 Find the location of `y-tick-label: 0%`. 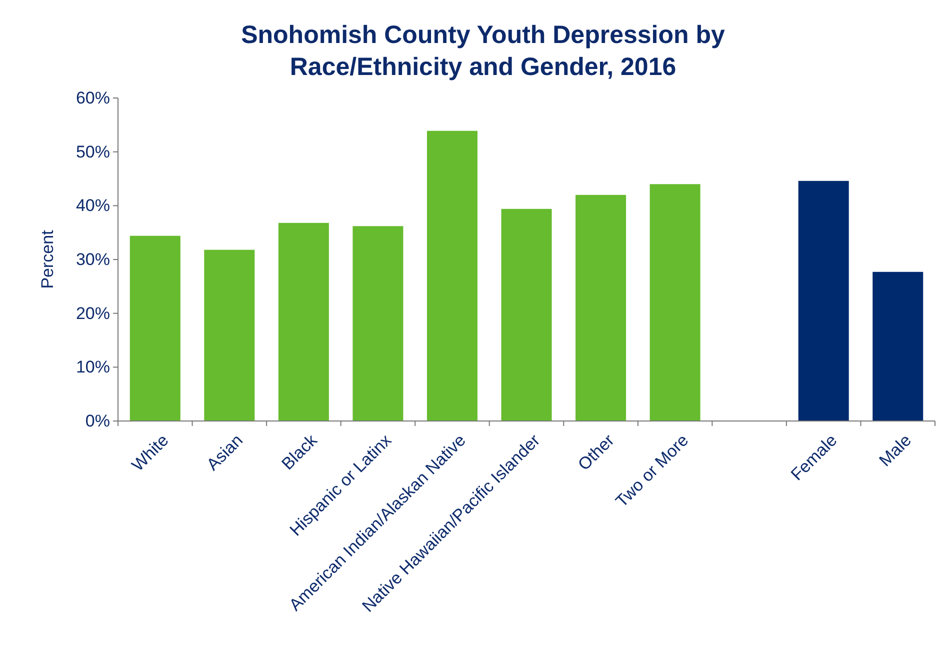

y-tick-label: 0% is located at coordinates (97, 420).